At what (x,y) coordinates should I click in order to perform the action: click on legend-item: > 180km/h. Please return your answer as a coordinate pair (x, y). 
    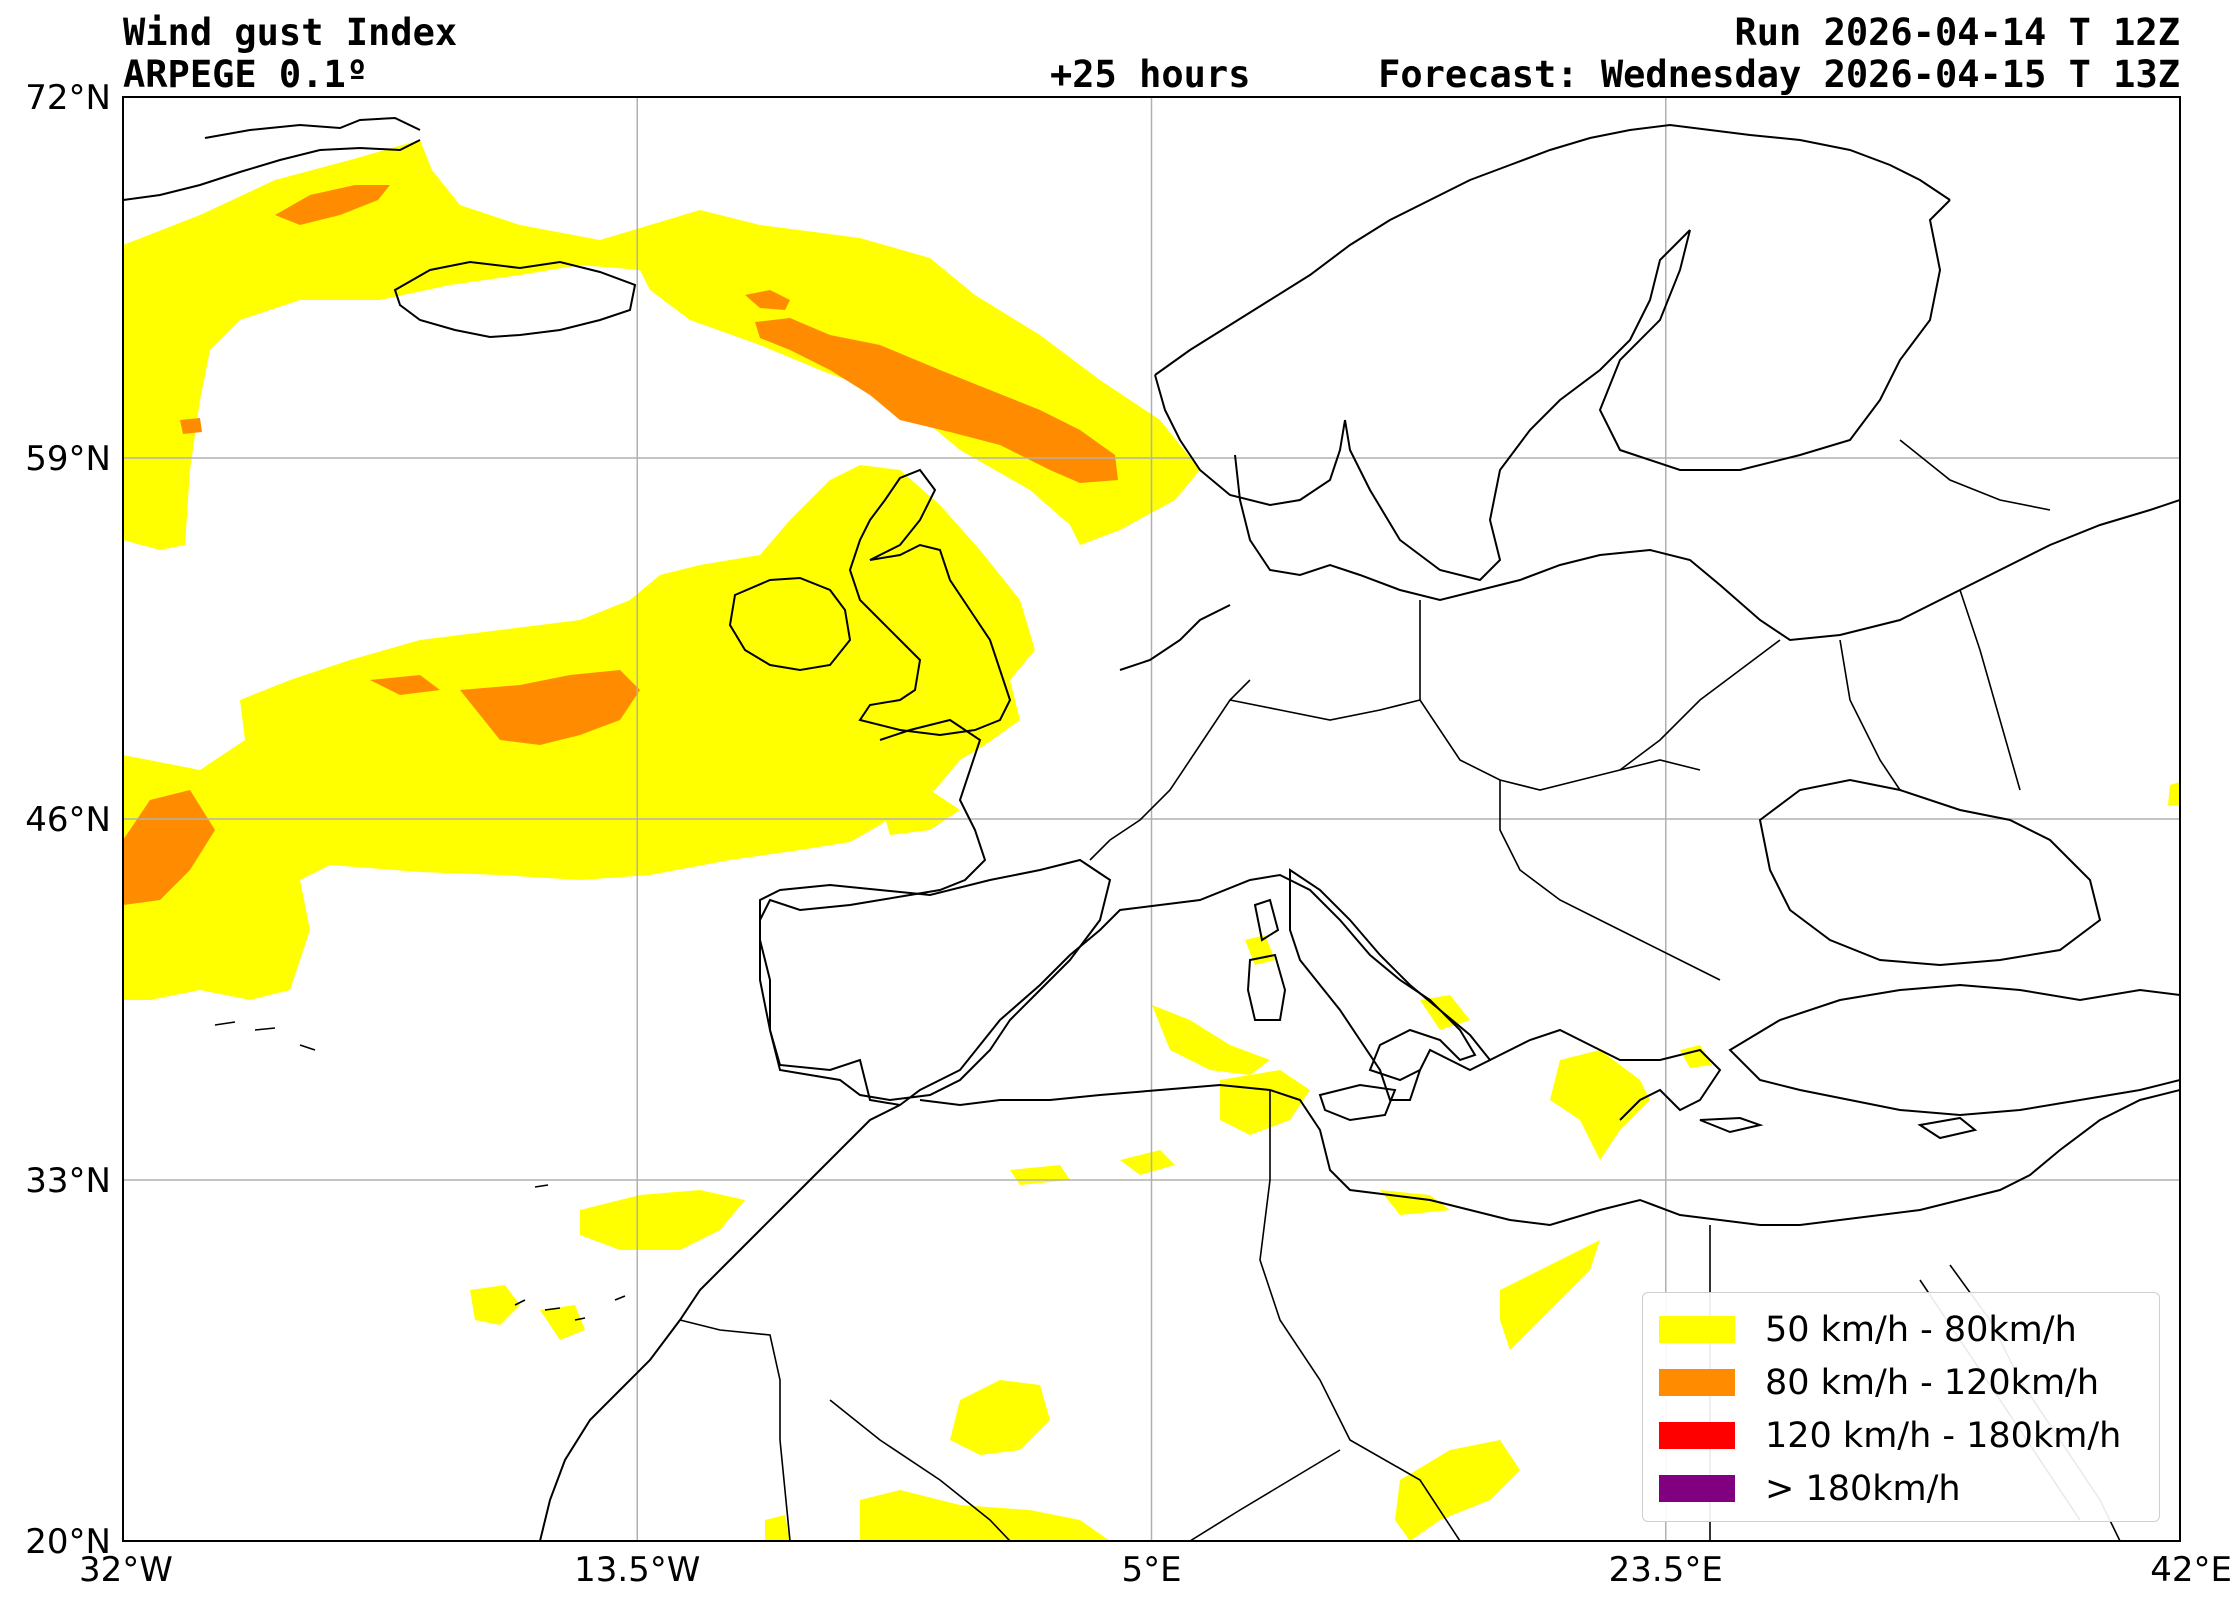
    Looking at the image, I should click on (1901, 1488).